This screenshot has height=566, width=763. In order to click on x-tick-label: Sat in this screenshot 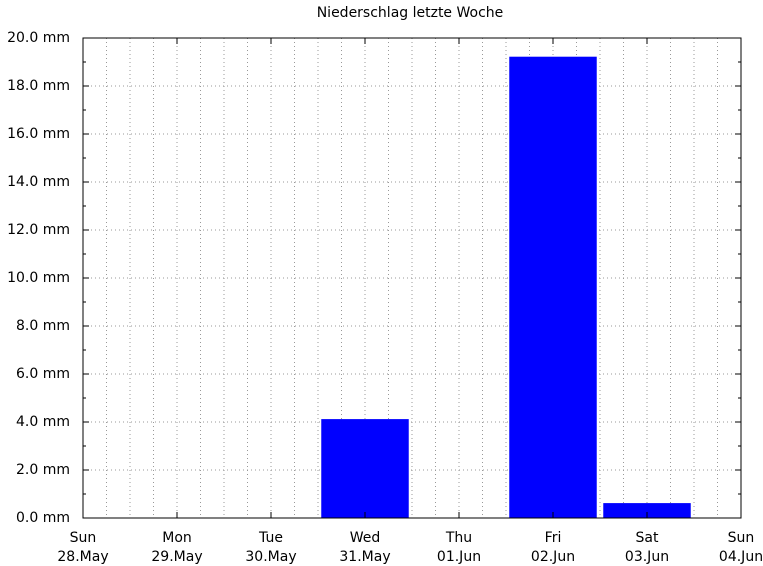, I will do `click(647, 538)`.